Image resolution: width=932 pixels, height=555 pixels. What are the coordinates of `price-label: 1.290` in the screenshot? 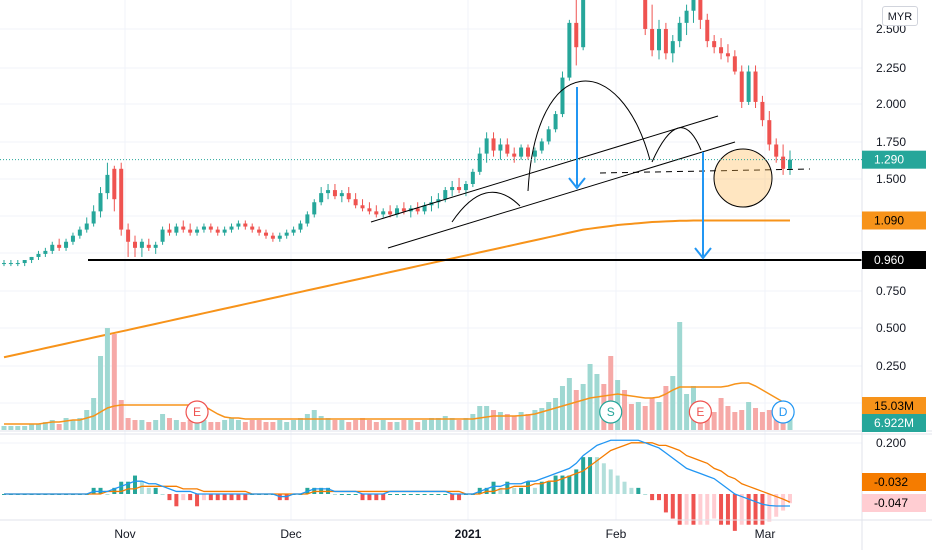 It's located at (889, 160).